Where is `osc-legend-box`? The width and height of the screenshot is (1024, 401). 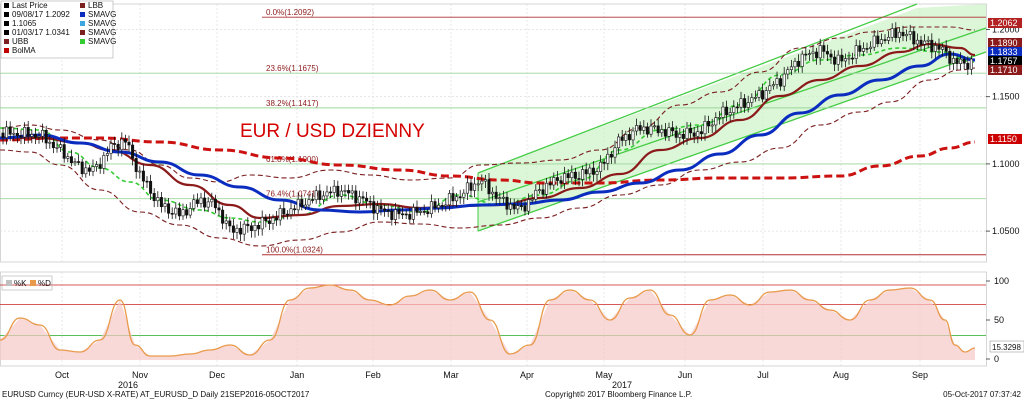 osc-legend-box is located at coordinates (27, 283).